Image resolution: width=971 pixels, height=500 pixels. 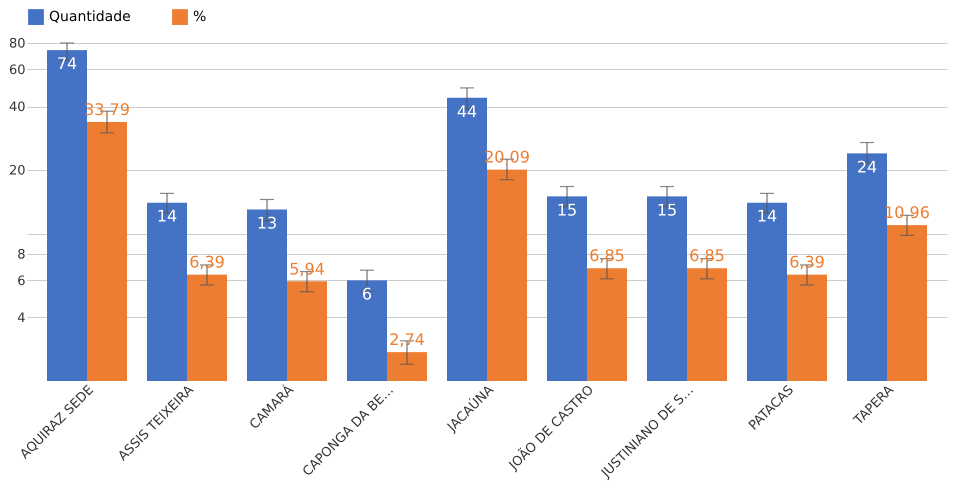 What do you see at coordinates (21, 281) in the screenshot?
I see `y-tick-label: 6` at bounding box center [21, 281].